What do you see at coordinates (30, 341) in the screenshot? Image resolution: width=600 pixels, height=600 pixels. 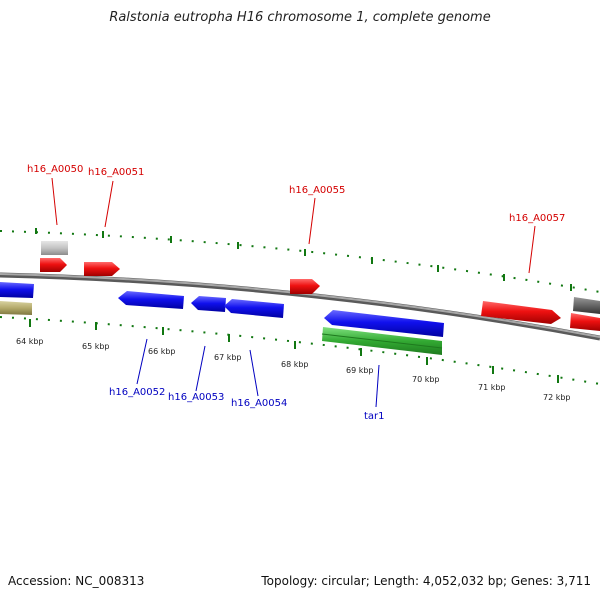 I see `tick-label: 64 kbp` at bounding box center [30, 341].